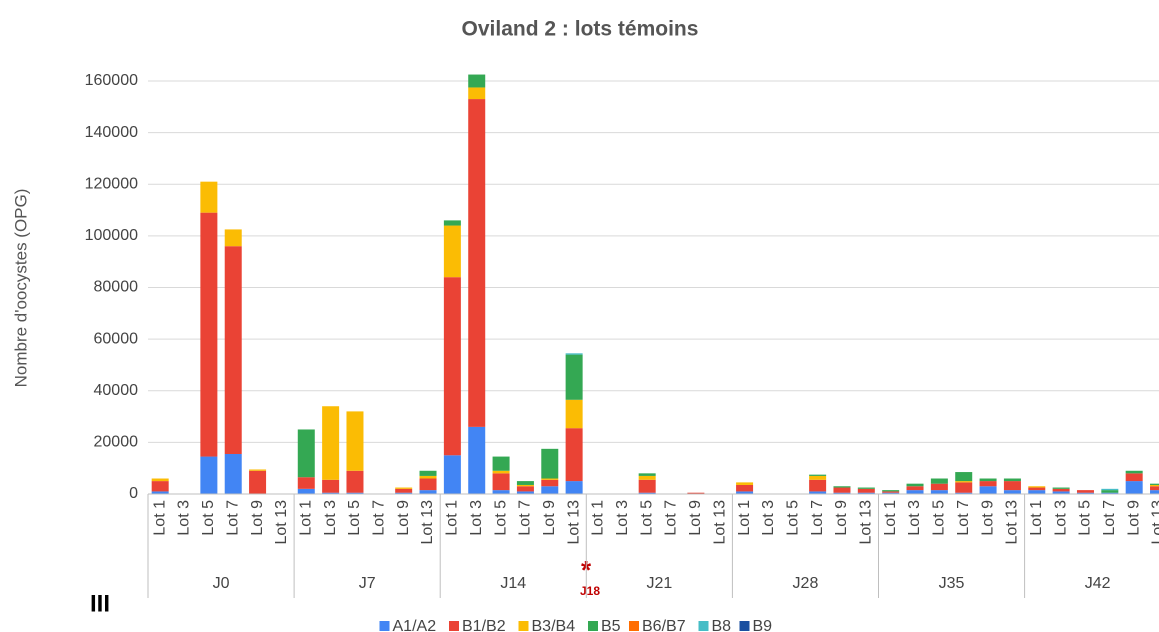 This screenshot has width=1159, height=632. Describe the element at coordinates (116, 338) in the screenshot. I see `y-tick-label: 60000` at that location.